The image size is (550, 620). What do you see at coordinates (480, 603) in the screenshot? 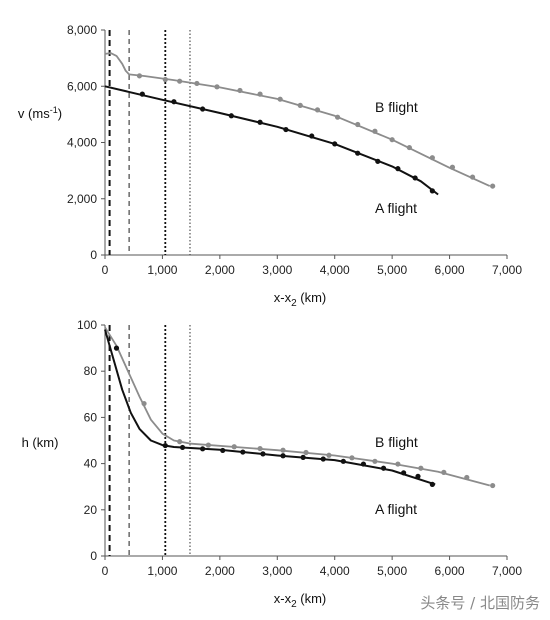
I see `watermark-text: 头条号 / 北国防务` at bounding box center [480, 603].